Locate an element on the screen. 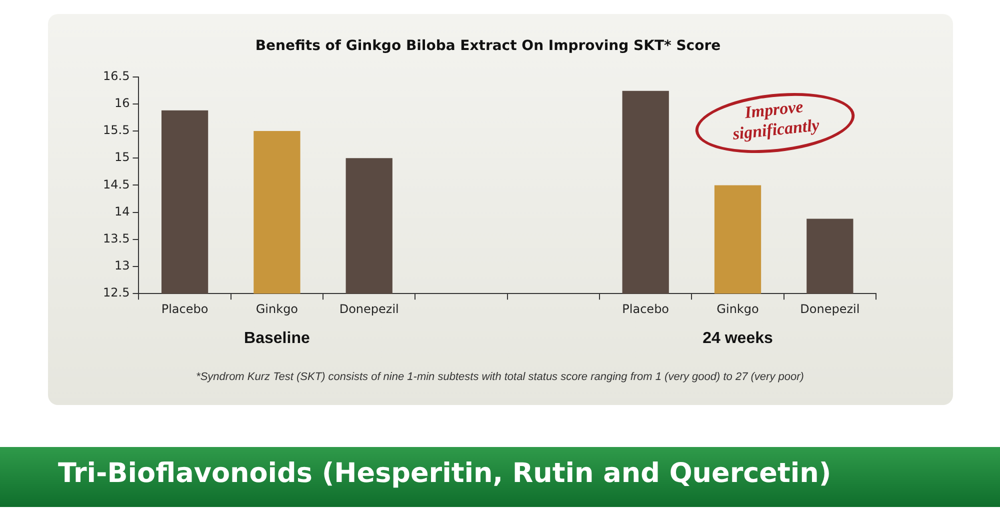  text: Baseline is located at coordinates (277, 339).